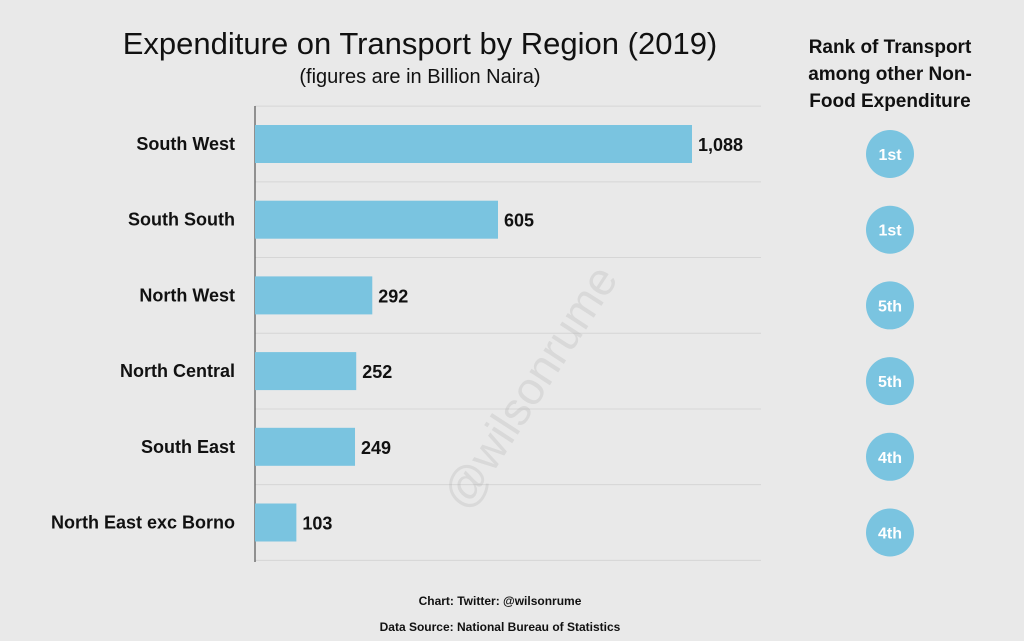  I want to click on value-label: 249, so click(376, 448).